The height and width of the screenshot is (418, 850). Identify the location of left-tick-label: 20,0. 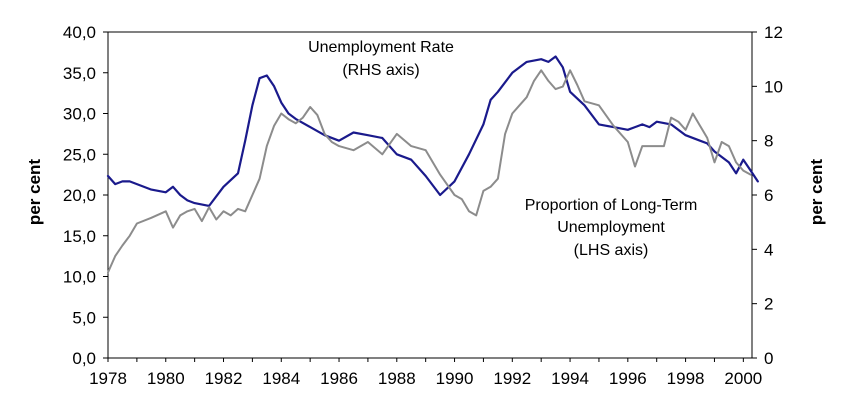
(79, 195).